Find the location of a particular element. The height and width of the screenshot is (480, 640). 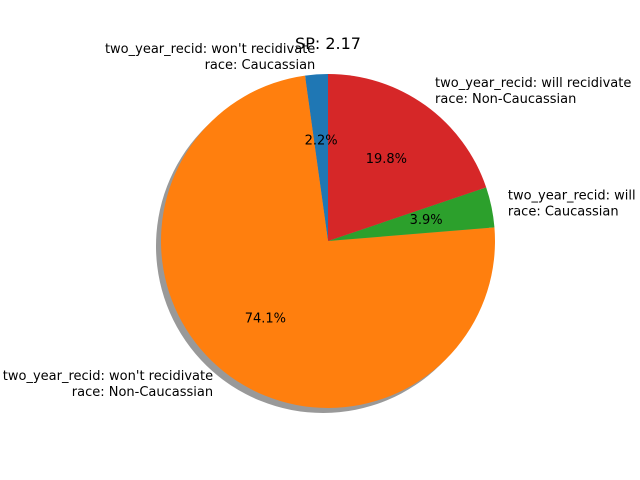

percent-label: 3.9% is located at coordinates (426, 220).